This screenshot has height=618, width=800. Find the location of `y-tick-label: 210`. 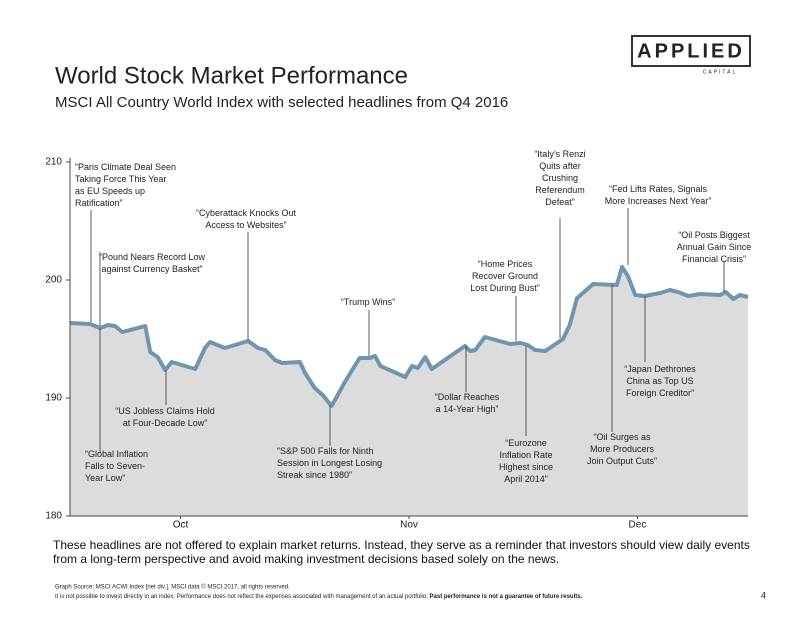

y-tick-label: 210 is located at coordinates (53, 162).